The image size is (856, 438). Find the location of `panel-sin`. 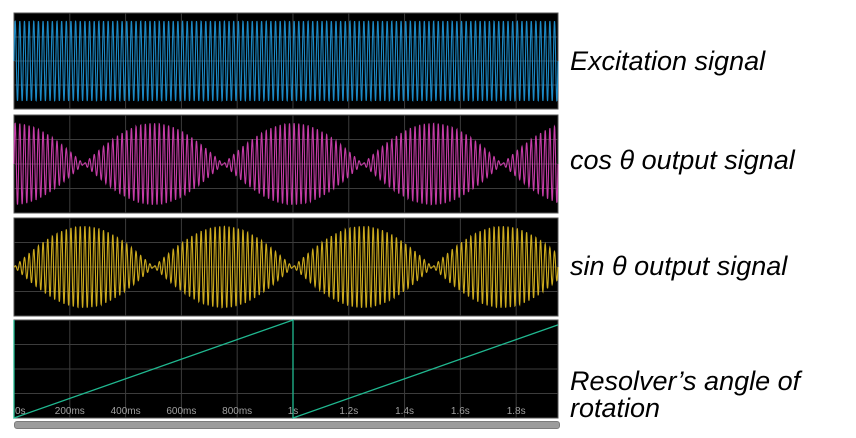

panel-sin is located at coordinates (286, 267).